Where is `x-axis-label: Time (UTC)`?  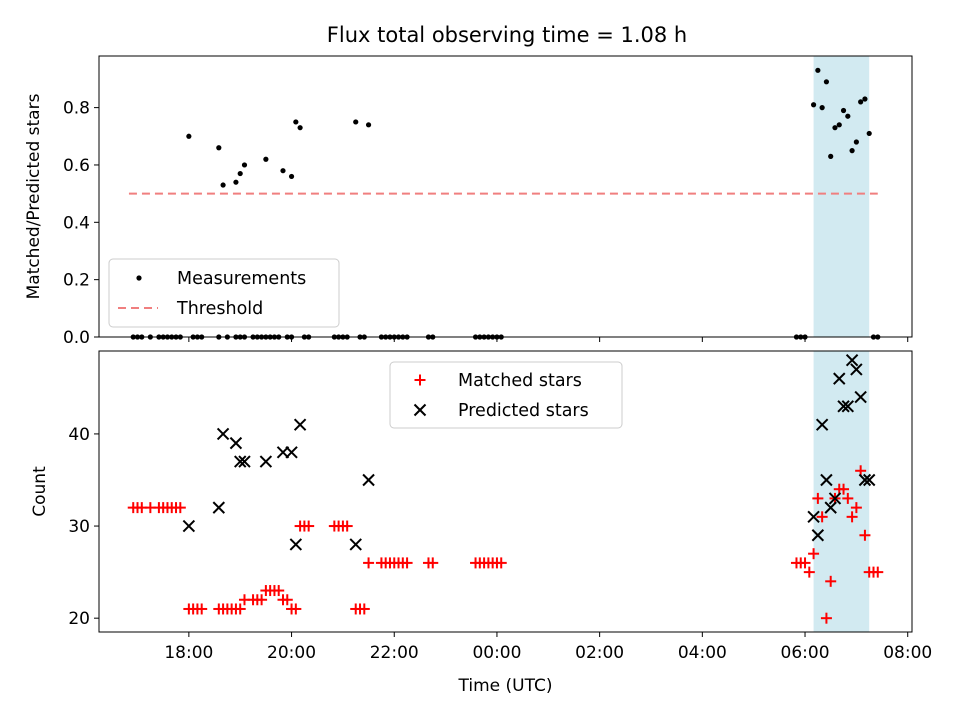 x-axis-label: Time (UTC) is located at coordinates (505, 686).